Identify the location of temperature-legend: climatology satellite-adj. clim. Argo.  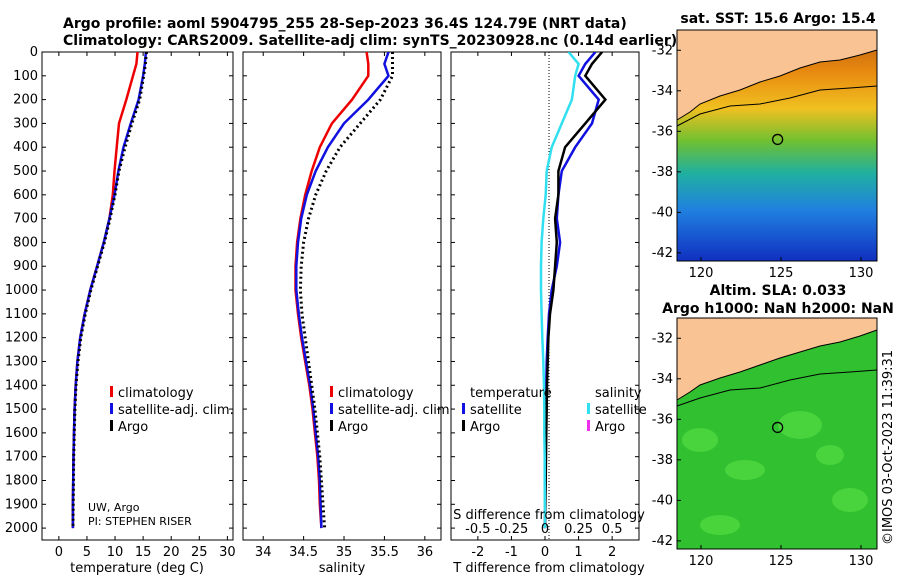
(172, 410).